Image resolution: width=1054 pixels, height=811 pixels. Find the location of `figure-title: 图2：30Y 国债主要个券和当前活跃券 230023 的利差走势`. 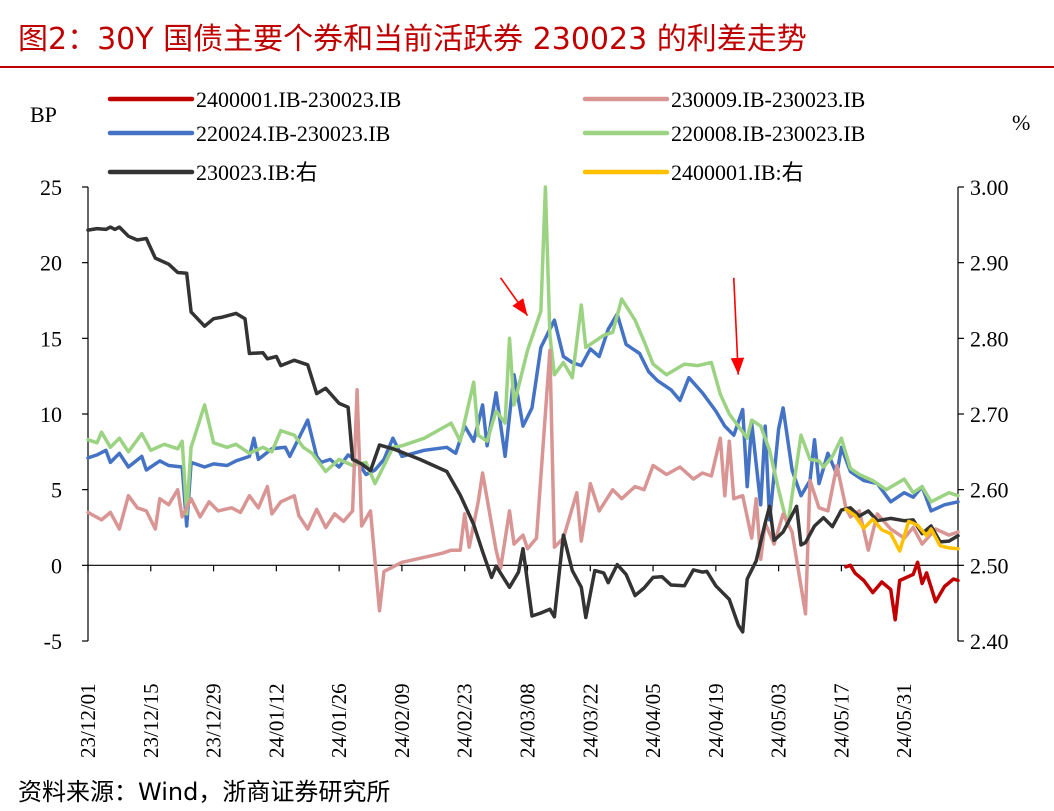

figure-title: 图2：30Y 国债主要个券和当前活跃券 230023 的利差走势 is located at coordinates (412, 39).